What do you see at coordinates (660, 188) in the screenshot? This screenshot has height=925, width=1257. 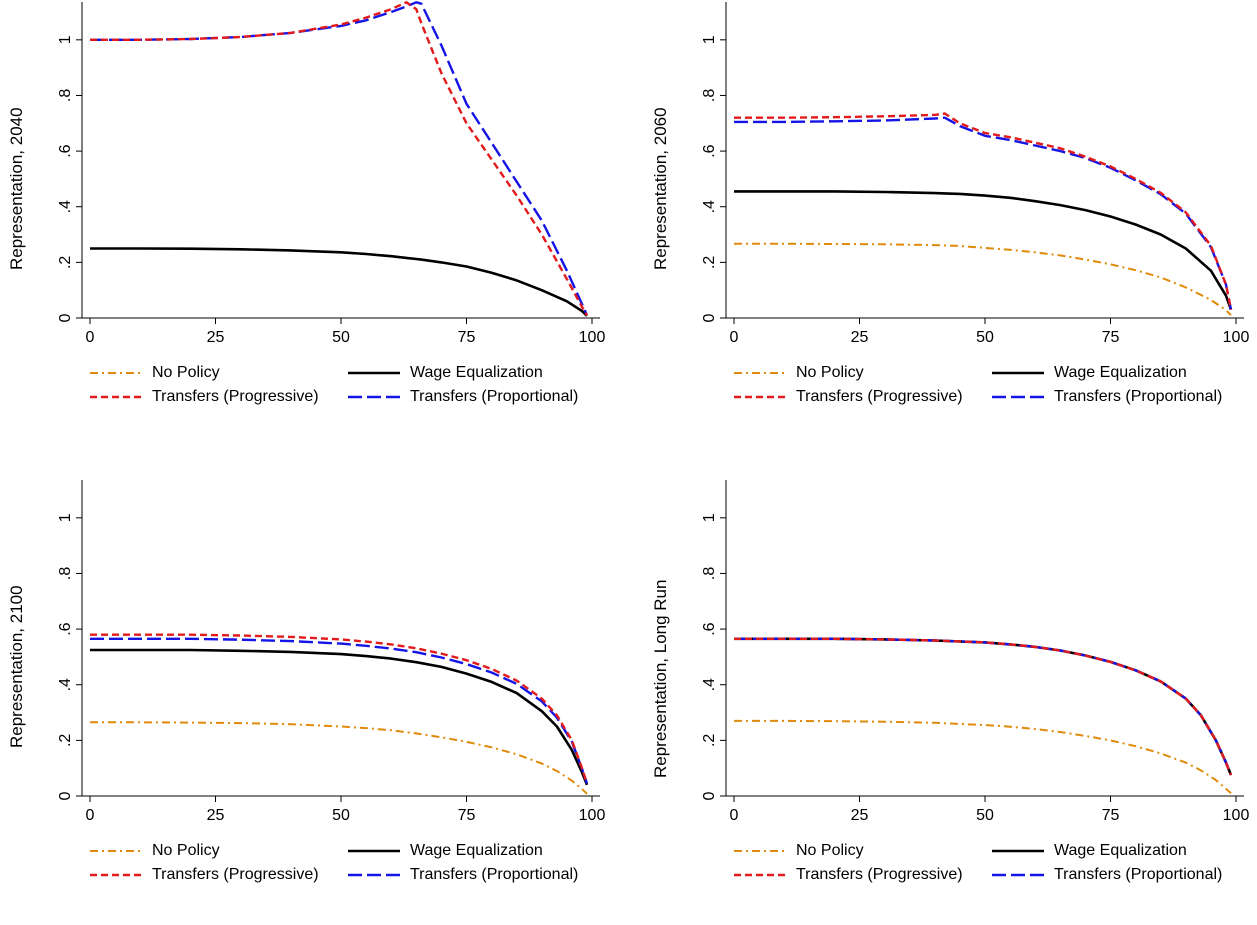 I see `y-axis-label: Representation, 2060` at bounding box center [660, 188].